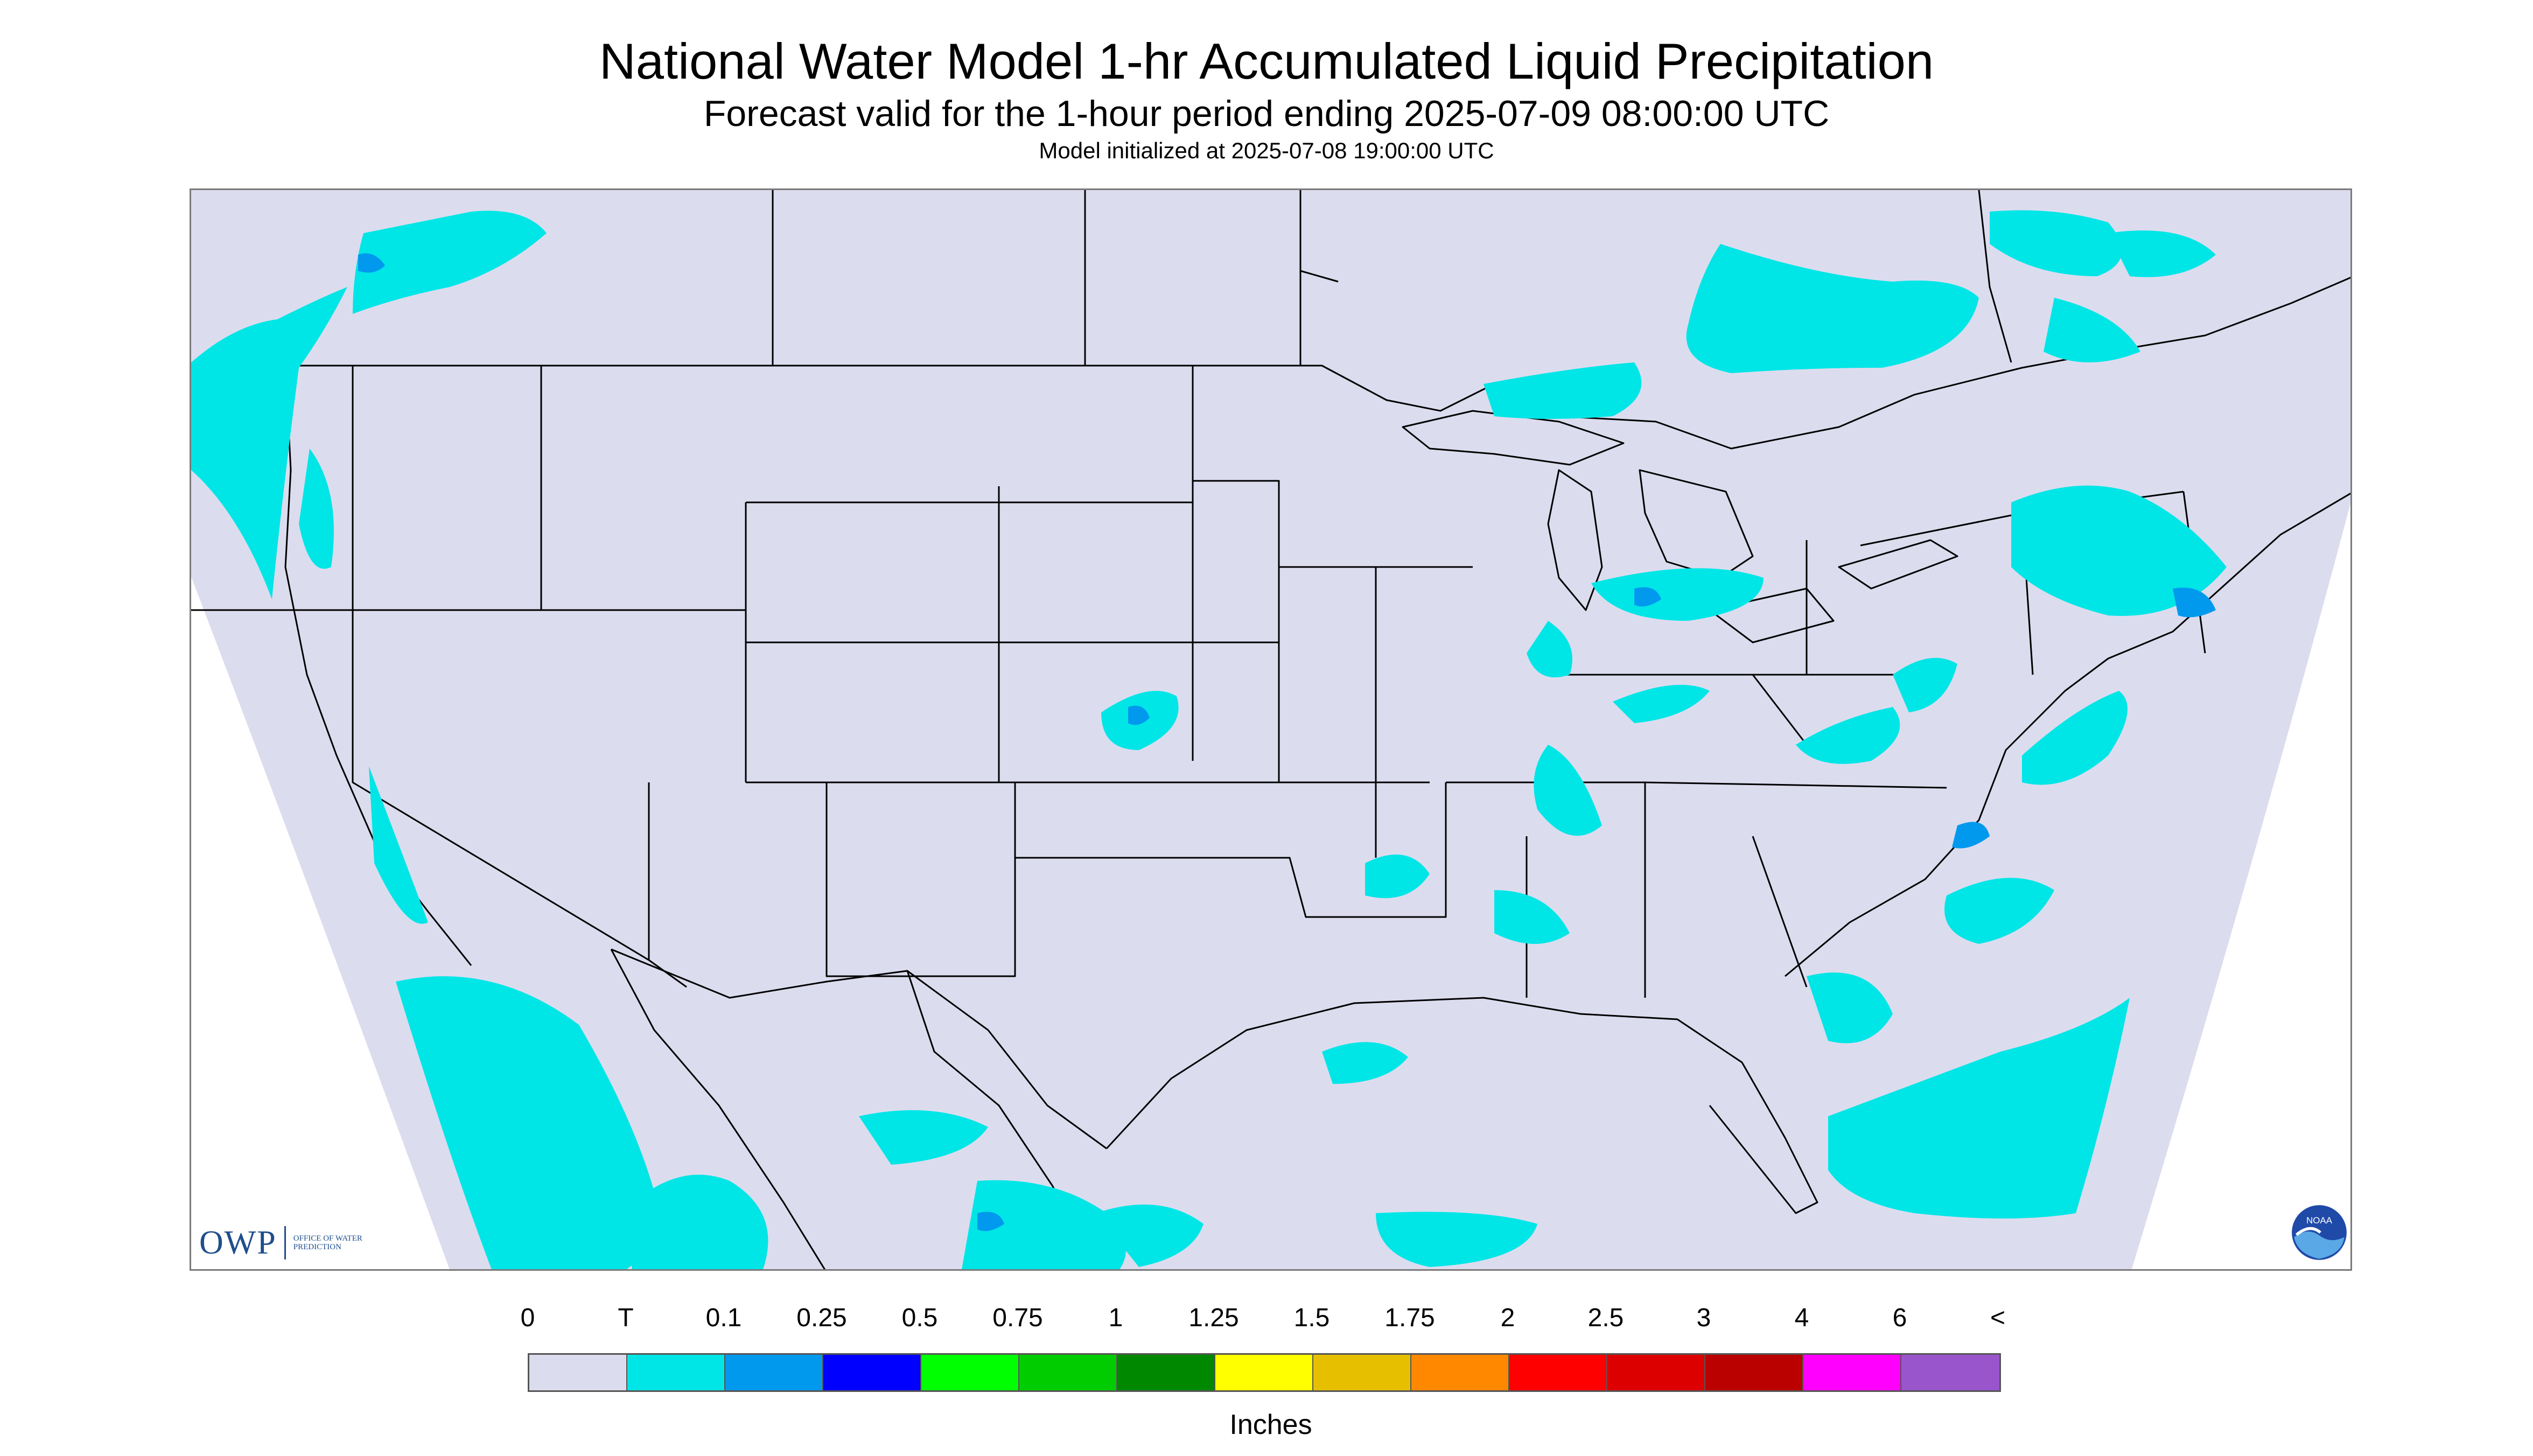 The image size is (2533, 1456). Describe the element at coordinates (1213, 1318) in the screenshot. I see `legend-tick-label: 1.25` at that location.